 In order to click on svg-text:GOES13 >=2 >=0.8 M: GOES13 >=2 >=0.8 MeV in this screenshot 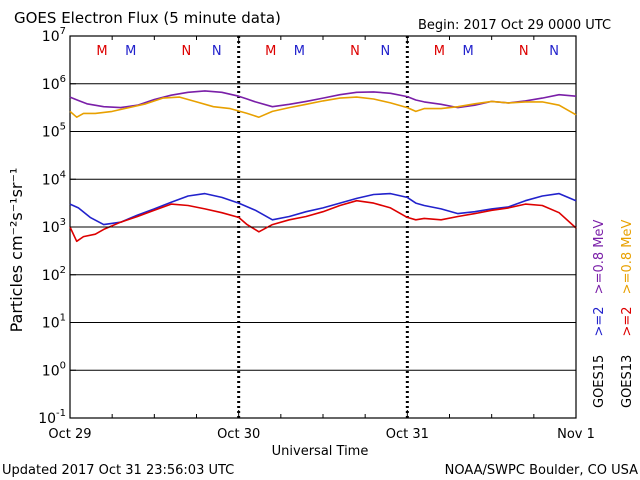, I will do `click(627, 314)`.